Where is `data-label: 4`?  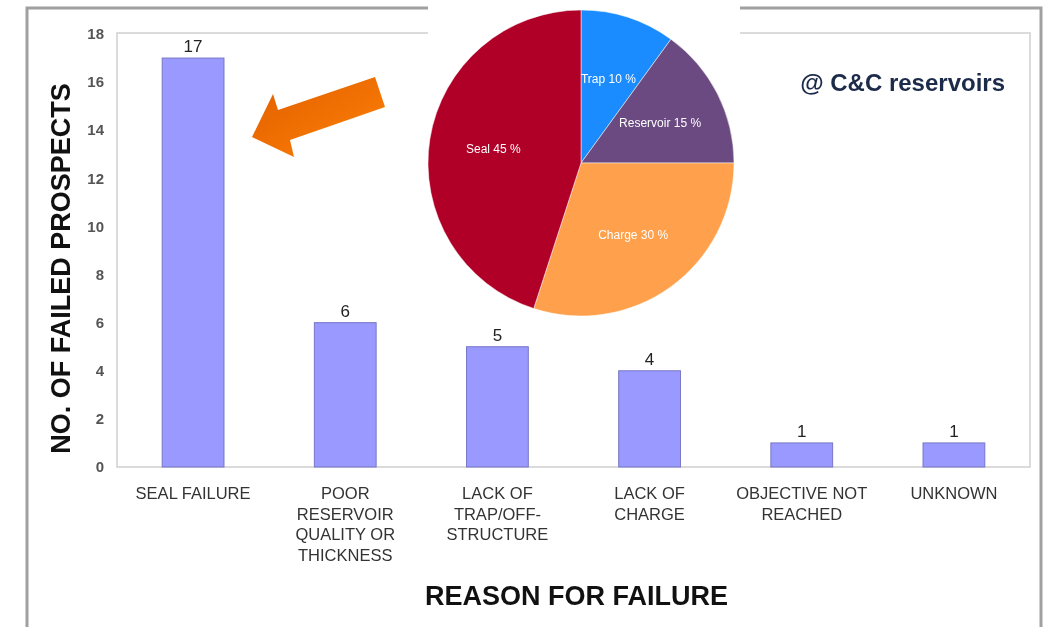 data-label: 4 is located at coordinates (649, 359).